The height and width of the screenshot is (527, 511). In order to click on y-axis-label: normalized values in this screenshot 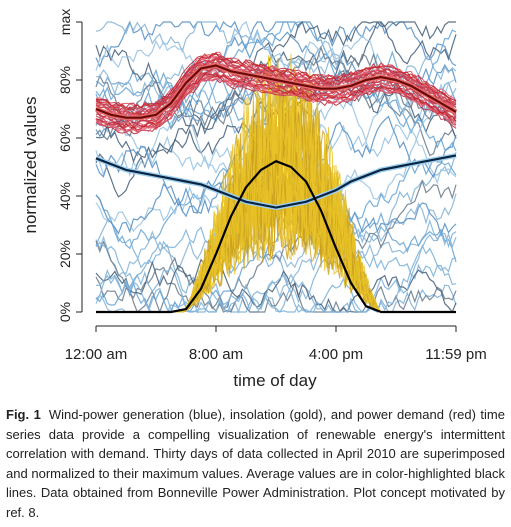, I will do `click(30, 164)`.